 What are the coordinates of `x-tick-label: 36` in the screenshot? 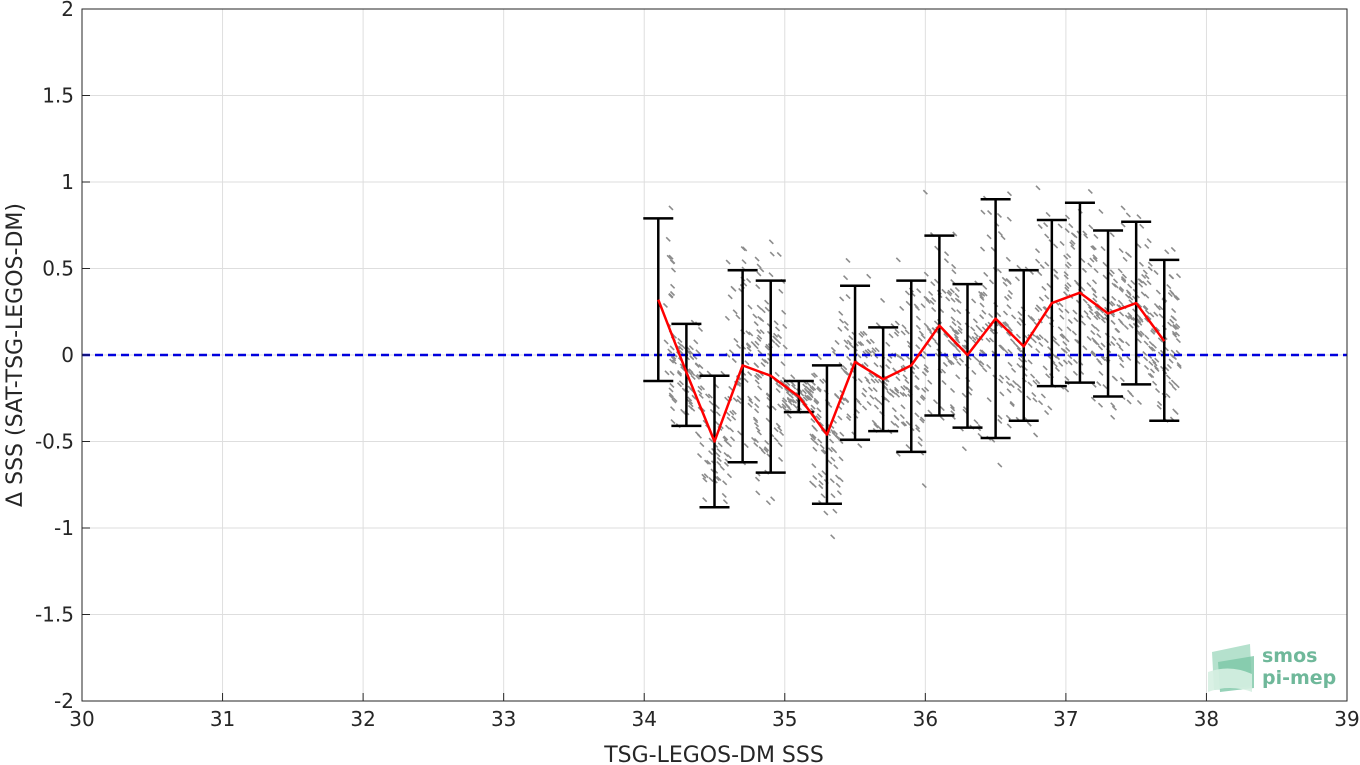 It's located at (925, 719).